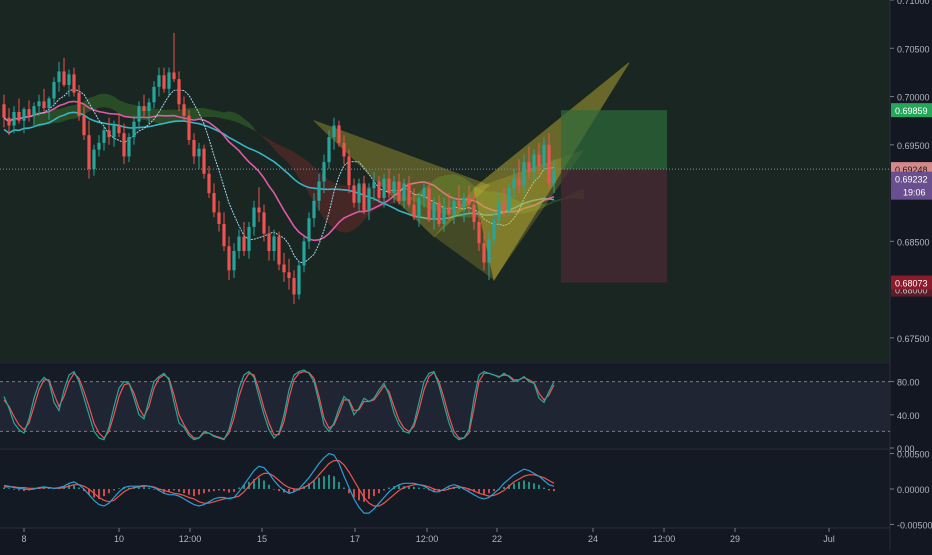  What do you see at coordinates (906, 449) in the screenshot?
I see `stoch-tick-label: 0.00` at bounding box center [906, 449].